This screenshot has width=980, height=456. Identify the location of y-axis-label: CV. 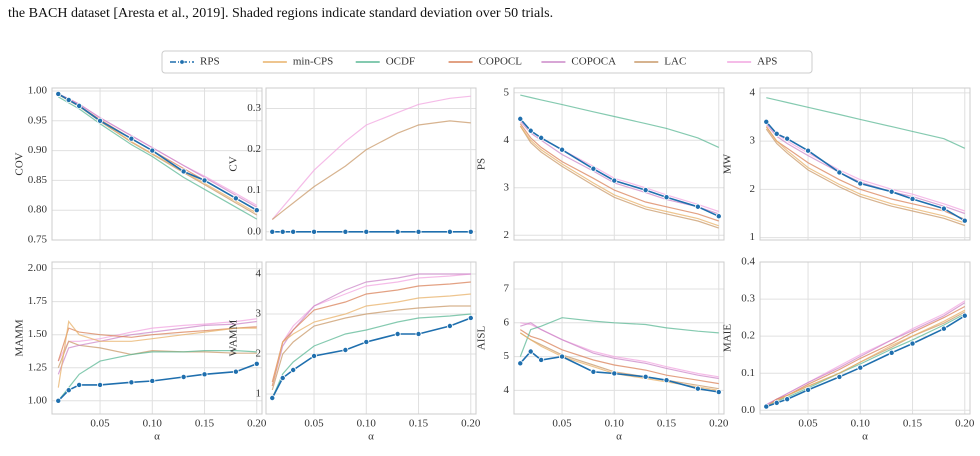
(234, 163).